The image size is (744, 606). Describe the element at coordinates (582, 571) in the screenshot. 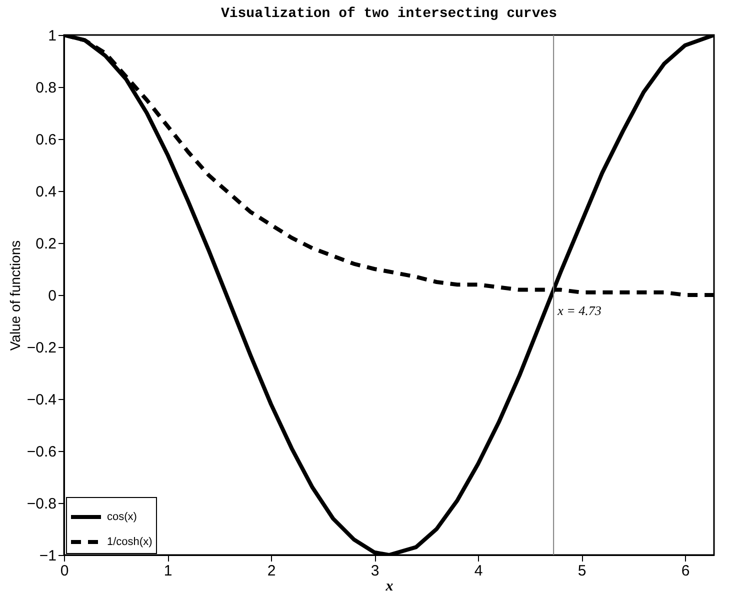

I see `x-tick-label: 5` at that location.